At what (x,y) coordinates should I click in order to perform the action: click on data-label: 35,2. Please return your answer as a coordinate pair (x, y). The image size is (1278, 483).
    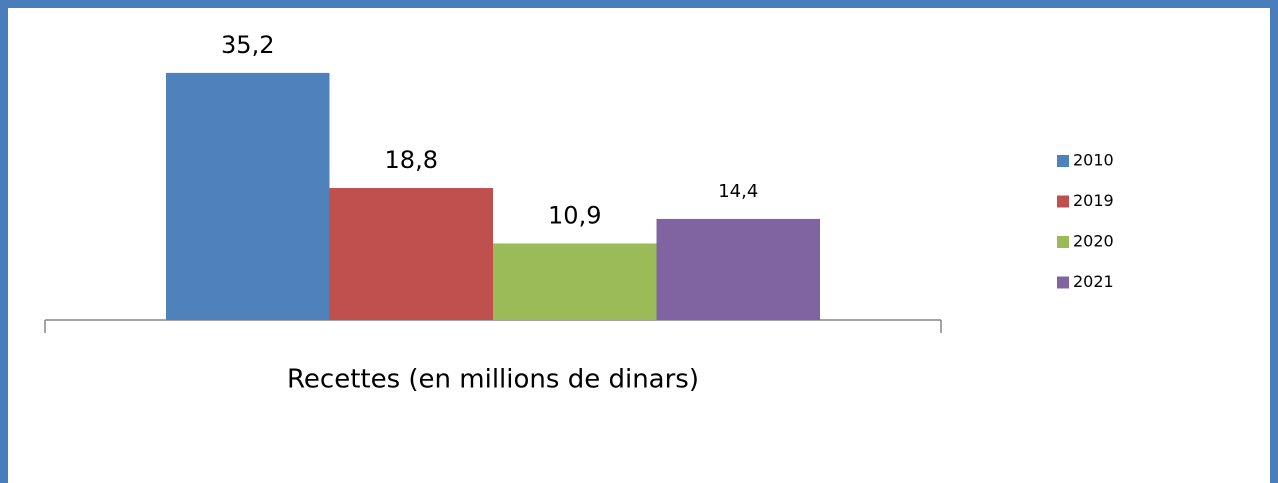
    Looking at the image, I should click on (247, 45).